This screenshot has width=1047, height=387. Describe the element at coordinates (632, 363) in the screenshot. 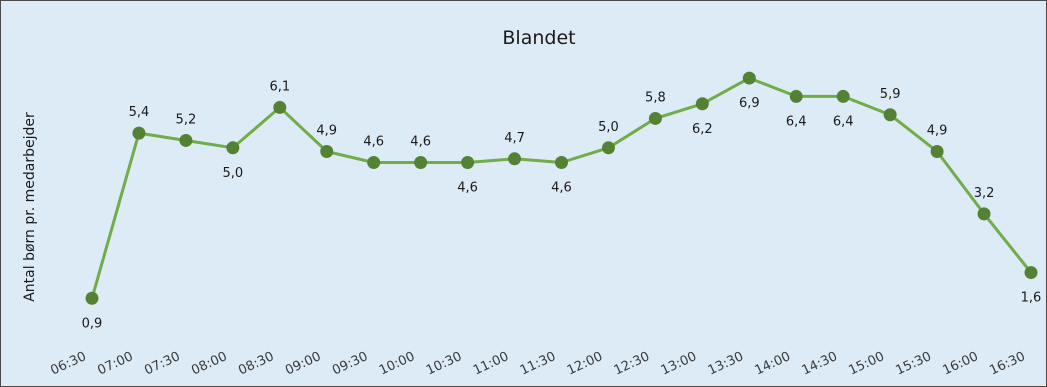

I see `x-tick-label: 12:30` at that location.